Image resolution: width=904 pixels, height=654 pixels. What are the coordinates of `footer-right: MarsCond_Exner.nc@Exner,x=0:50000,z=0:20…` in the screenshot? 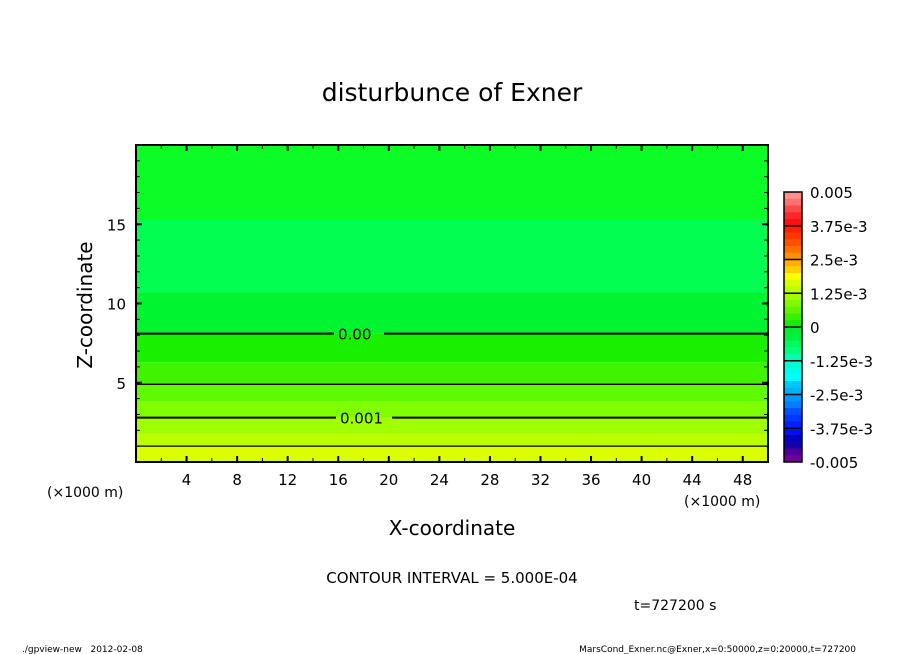 It's located at (717, 649).